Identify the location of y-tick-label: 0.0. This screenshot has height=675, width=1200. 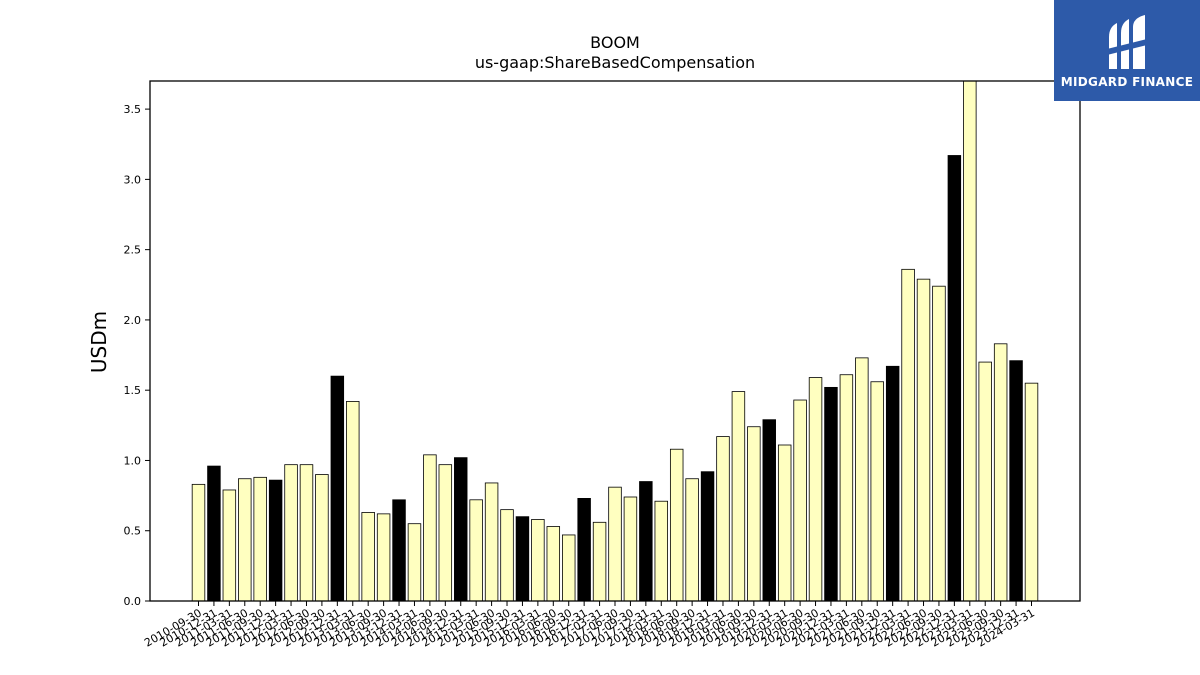
(133, 601).